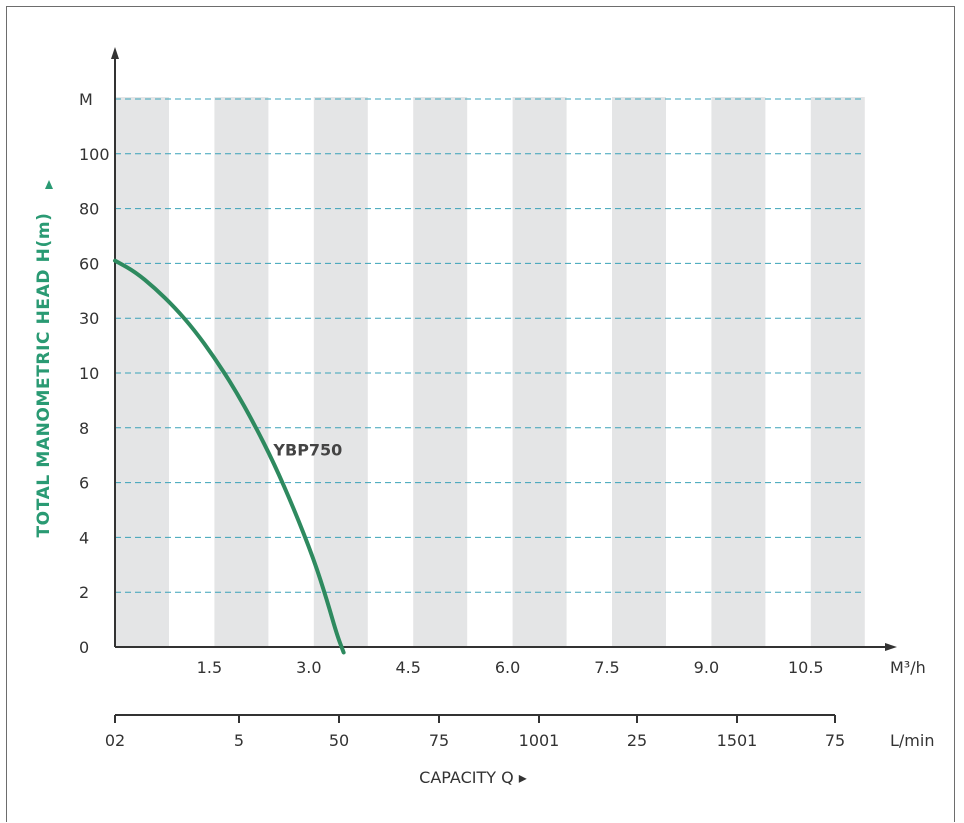 The width and height of the screenshot is (964, 823). Describe the element at coordinates (806, 667) in the screenshot. I see `x-tick-label: 10.5` at that location.